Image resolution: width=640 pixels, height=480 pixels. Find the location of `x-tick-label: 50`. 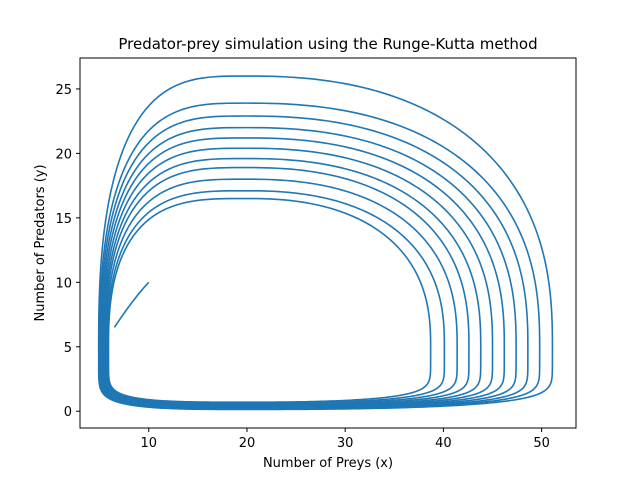

x-tick-label: 50 is located at coordinates (541, 443).